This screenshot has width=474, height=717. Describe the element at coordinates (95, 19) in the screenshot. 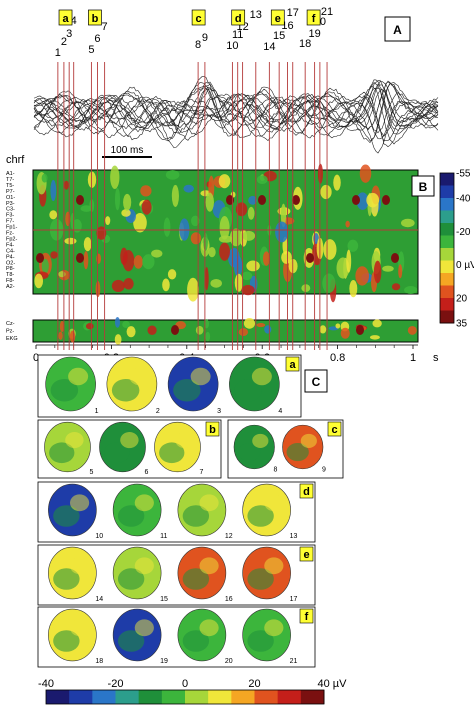

I see `group-tag-label: b` at that location.